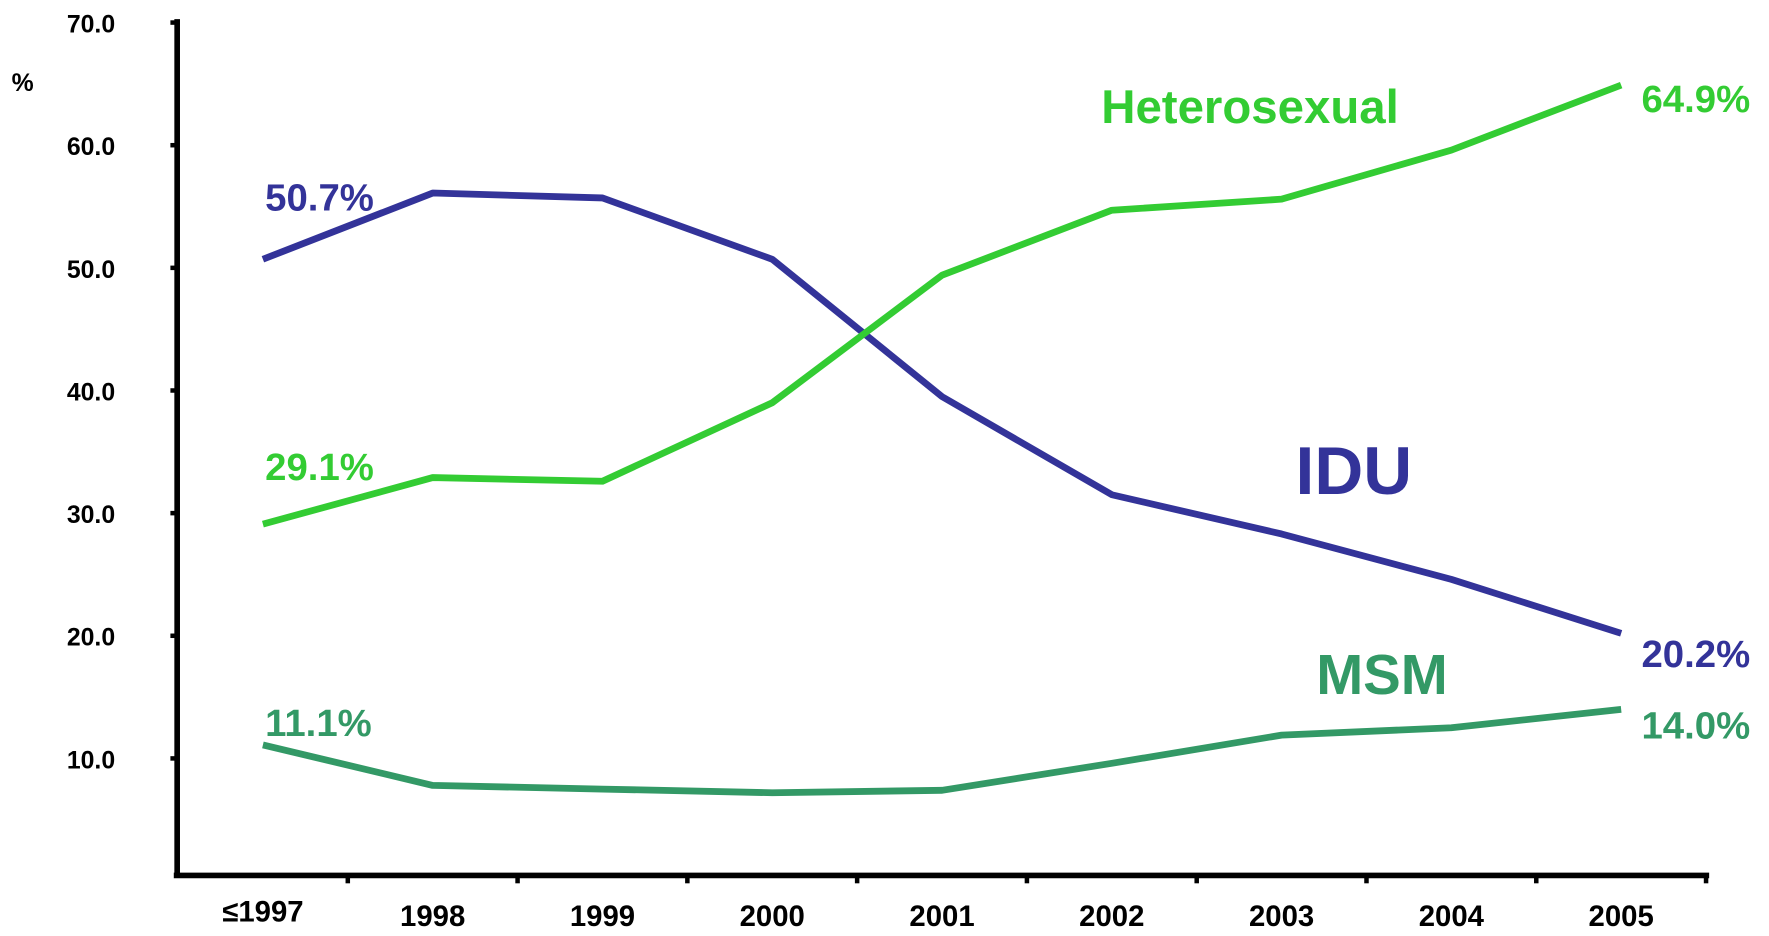  What do you see at coordinates (91, 760) in the screenshot?
I see `y-tick-label: 10.0` at bounding box center [91, 760].